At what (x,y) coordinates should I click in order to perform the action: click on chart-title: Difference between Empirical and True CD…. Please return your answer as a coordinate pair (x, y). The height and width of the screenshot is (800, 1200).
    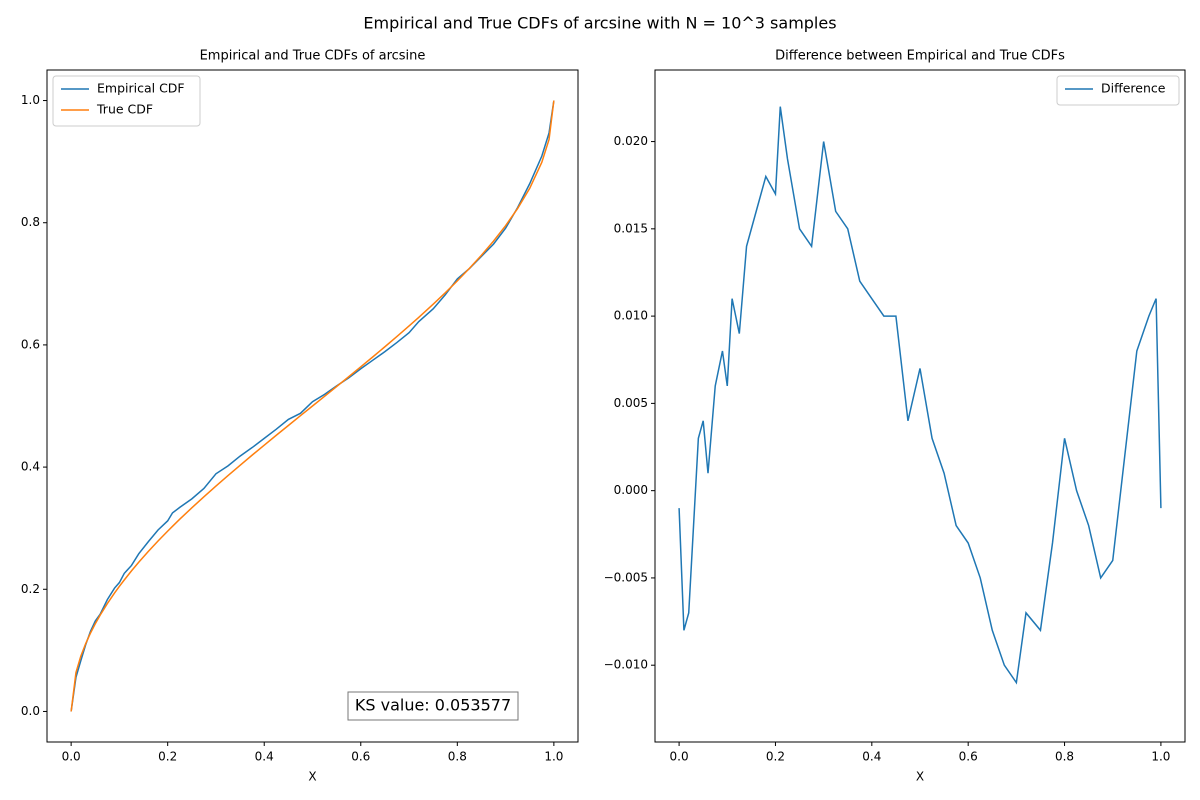
    Looking at the image, I should click on (920, 56).